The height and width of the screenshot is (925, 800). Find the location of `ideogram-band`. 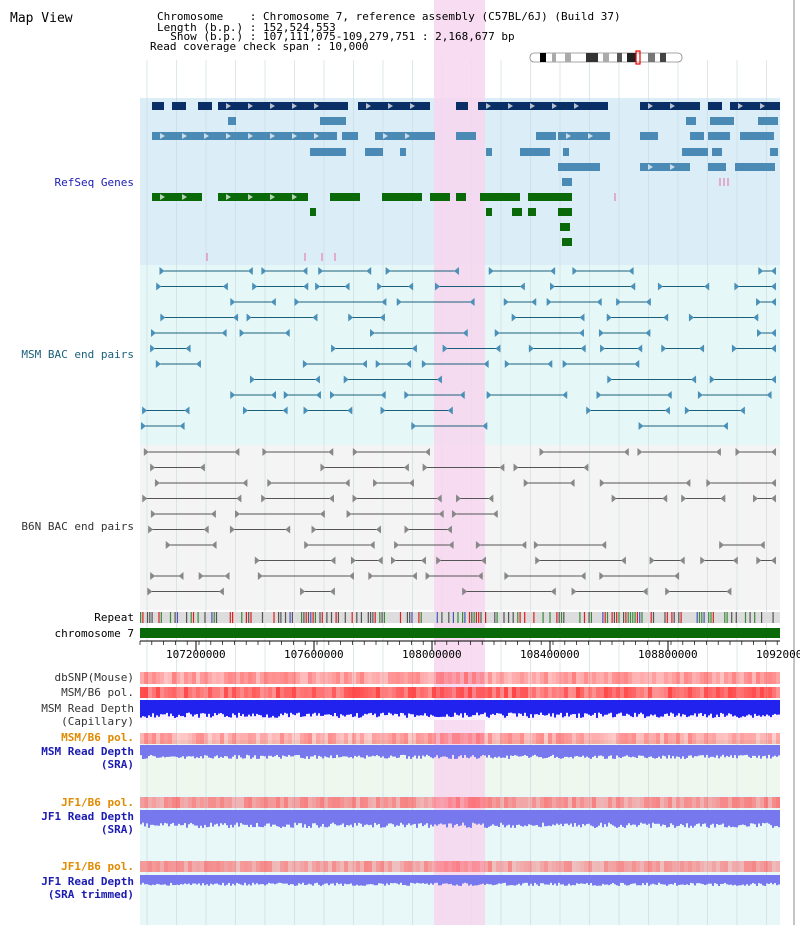

ideogram-band is located at coordinates (543, 57).